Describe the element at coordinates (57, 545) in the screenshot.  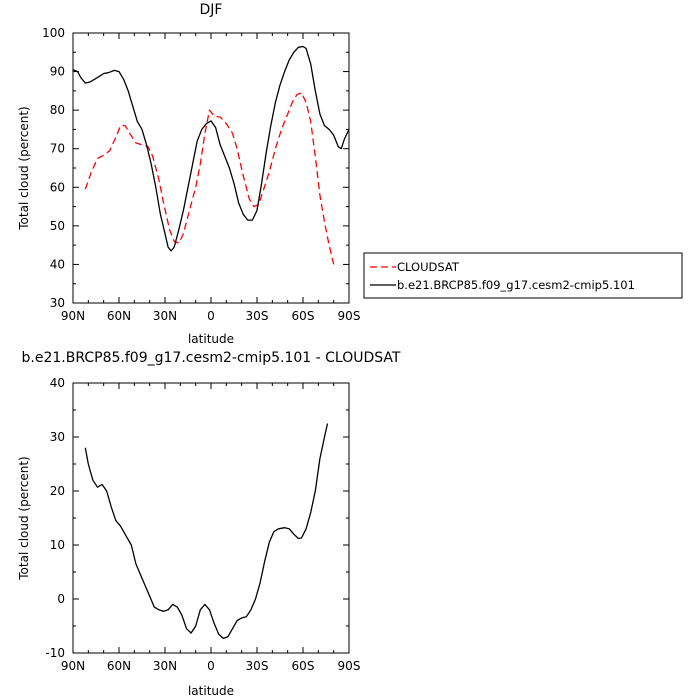
I see `bottom-y-tick-label: 10` at that location.